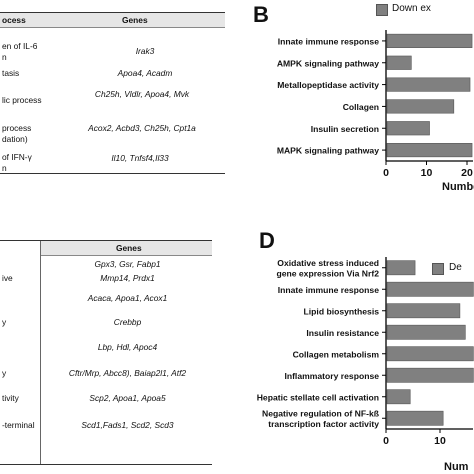  What do you see at coordinates (127, 425) in the screenshot?
I see `table-c-row-8-genes: Scd1,Fads1, Scd2, Scd3` at bounding box center [127, 425].